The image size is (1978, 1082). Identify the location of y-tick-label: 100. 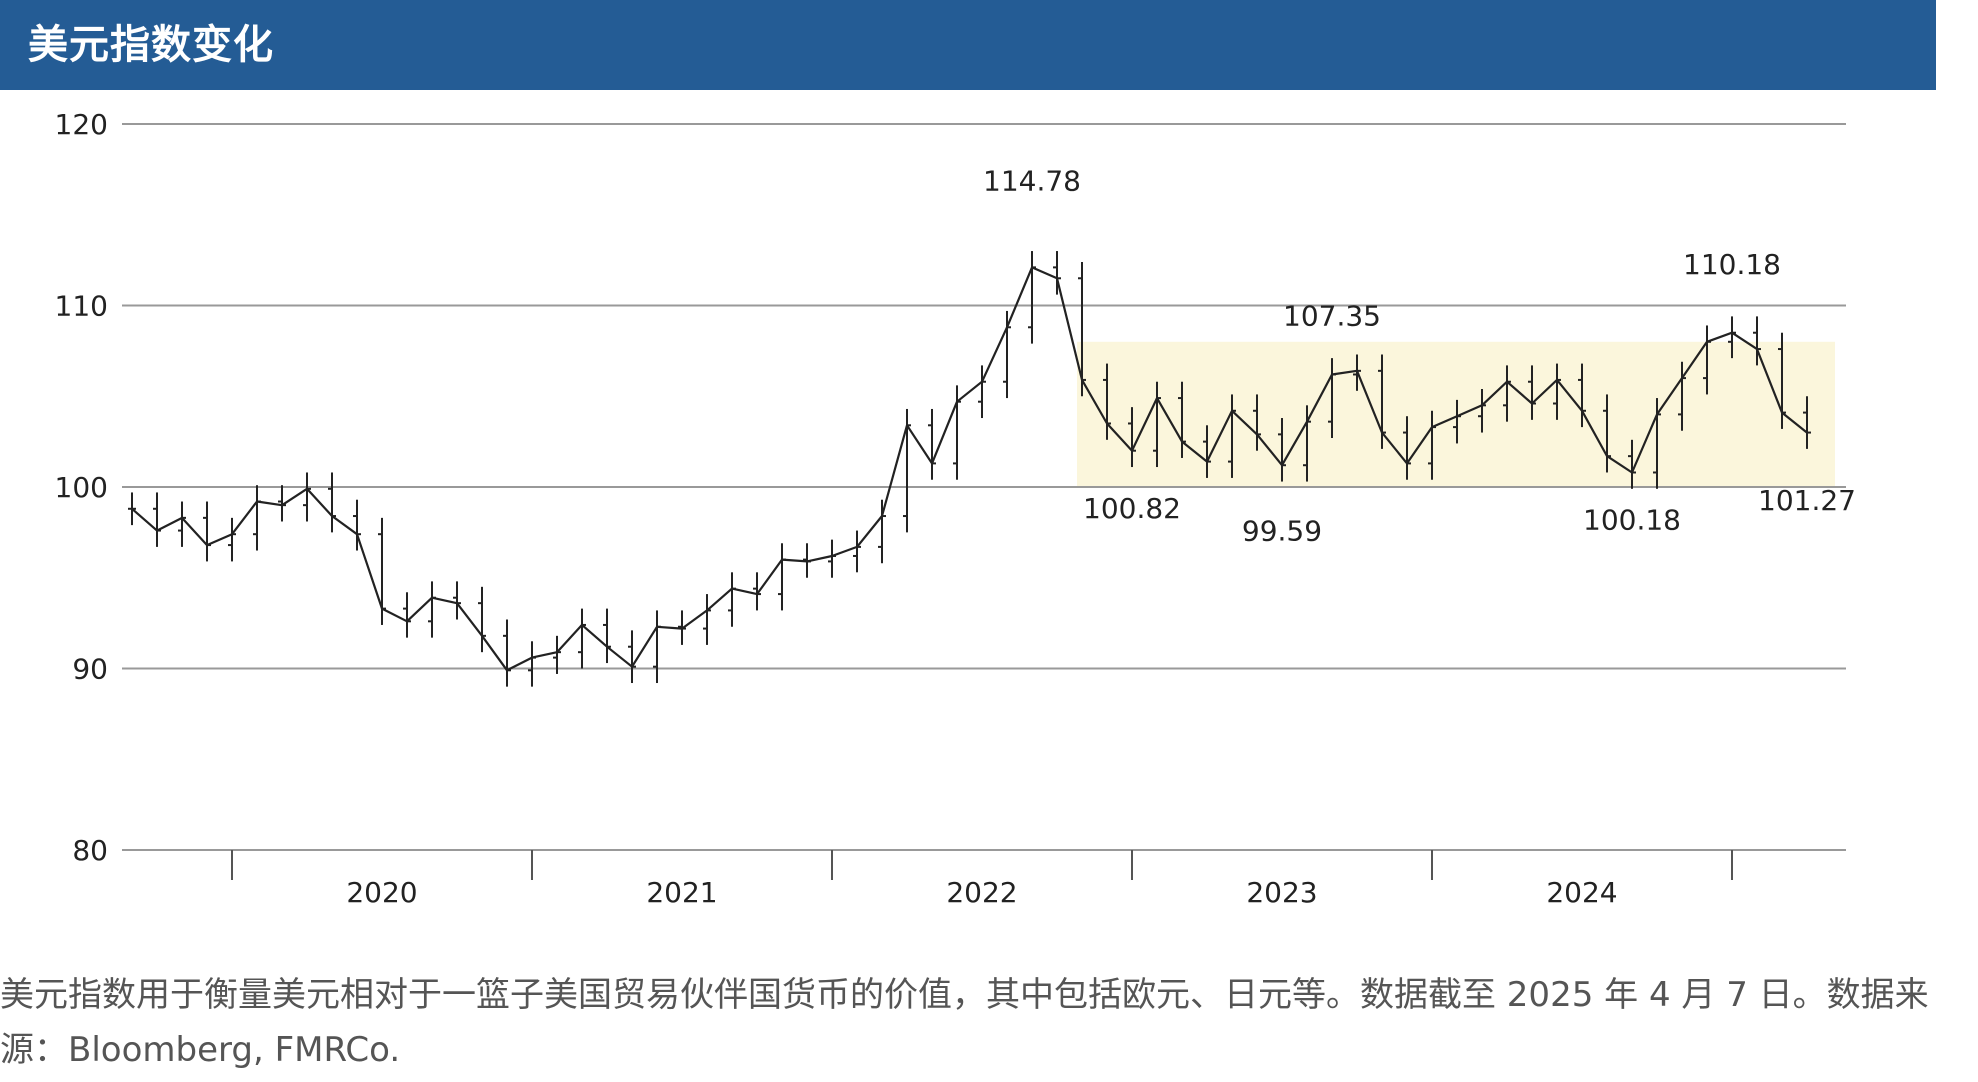
(81, 487).